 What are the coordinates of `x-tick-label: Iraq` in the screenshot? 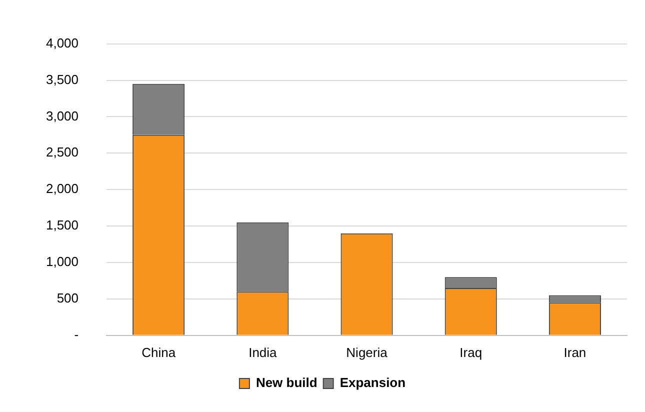 It's located at (471, 352).